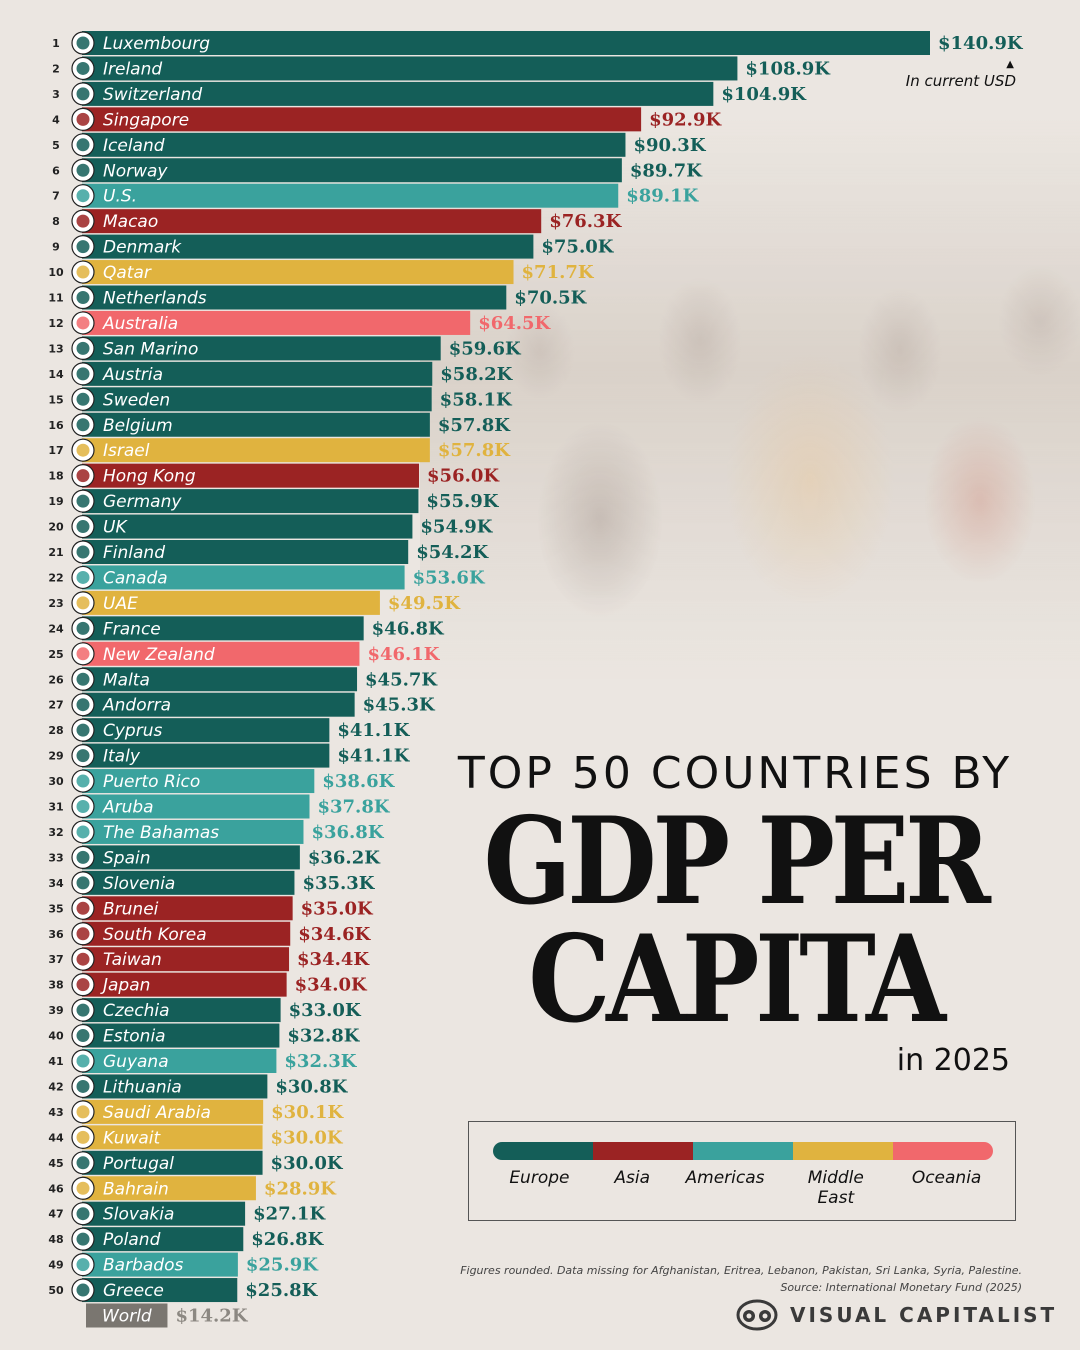 This screenshot has width=1080, height=1350. What do you see at coordinates (160, 1264) in the screenshot?
I see `bar-barbados` at bounding box center [160, 1264].